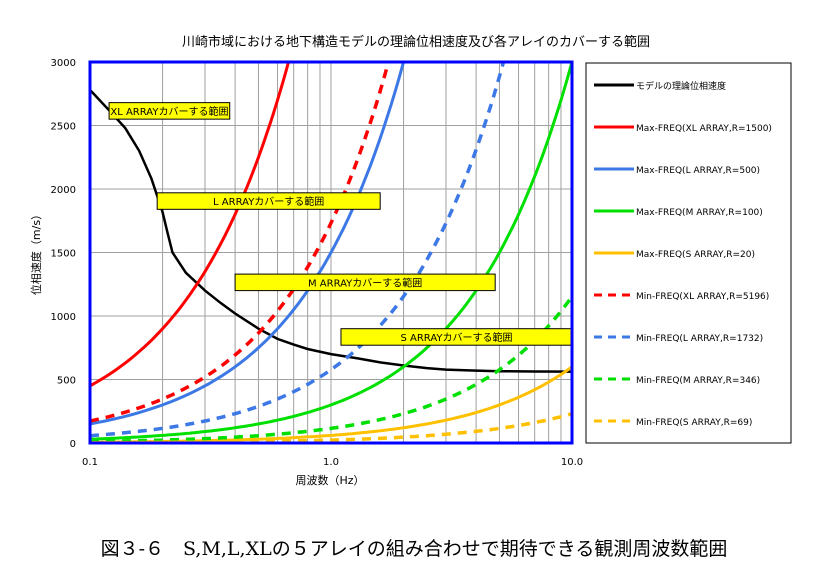 Image resolution: width=828 pixels, height=581 pixels. What do you see at coordinates (73, 444) in the screenshot?
I see `y-tick-label: 0` at bounding box center [73, 444].